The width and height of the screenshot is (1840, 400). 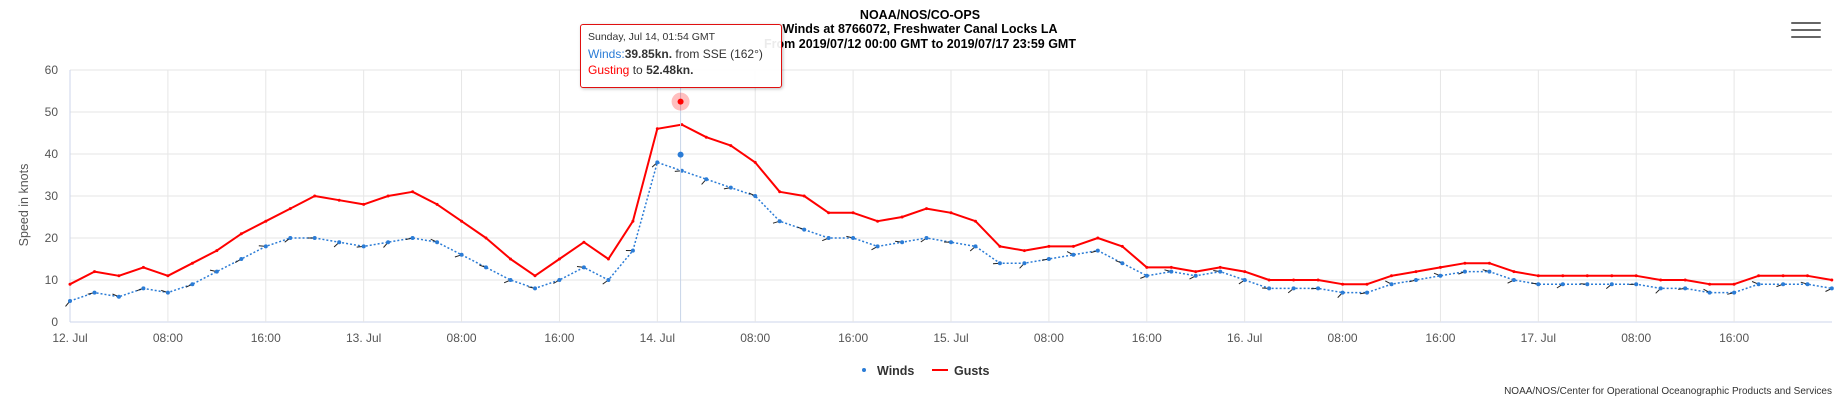 What do you see at coordinates (925, 371) in the screenshot?
I see `legend: Winds Gusts` at bounding box center [925, 371].